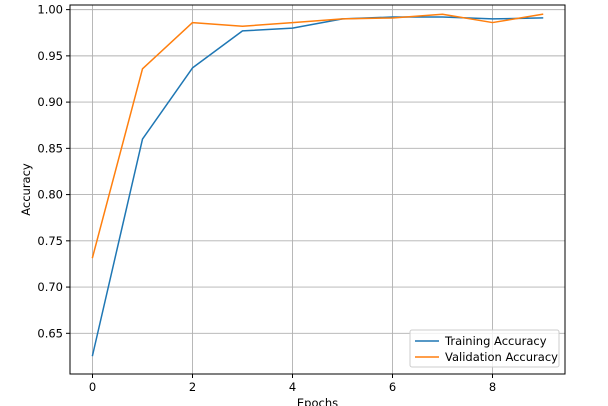  Describe the element at coordinates (50, 241) in the screenshot. I see `y-tick-label: 0.75` at that location.